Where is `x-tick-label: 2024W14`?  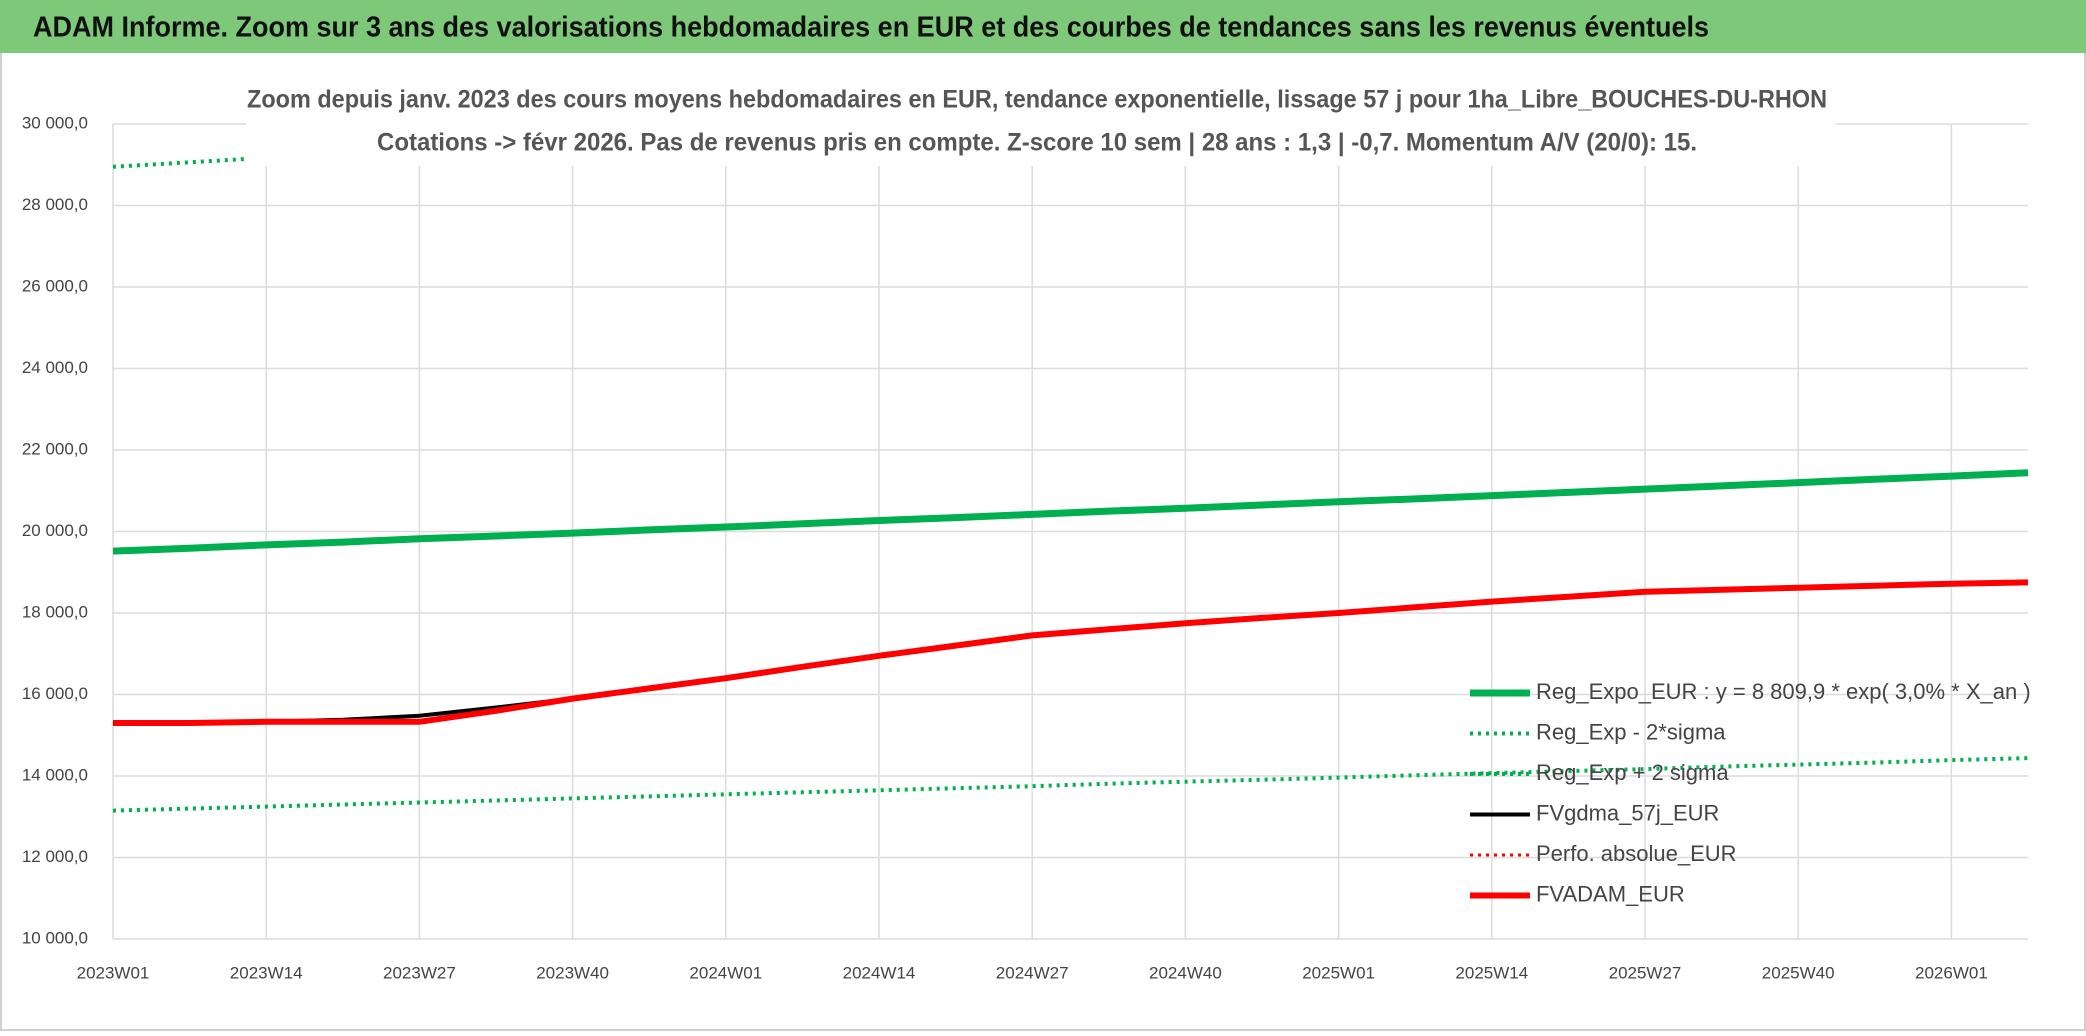 x-tick-label: 2024W14 is located at coordinates (879, 972).